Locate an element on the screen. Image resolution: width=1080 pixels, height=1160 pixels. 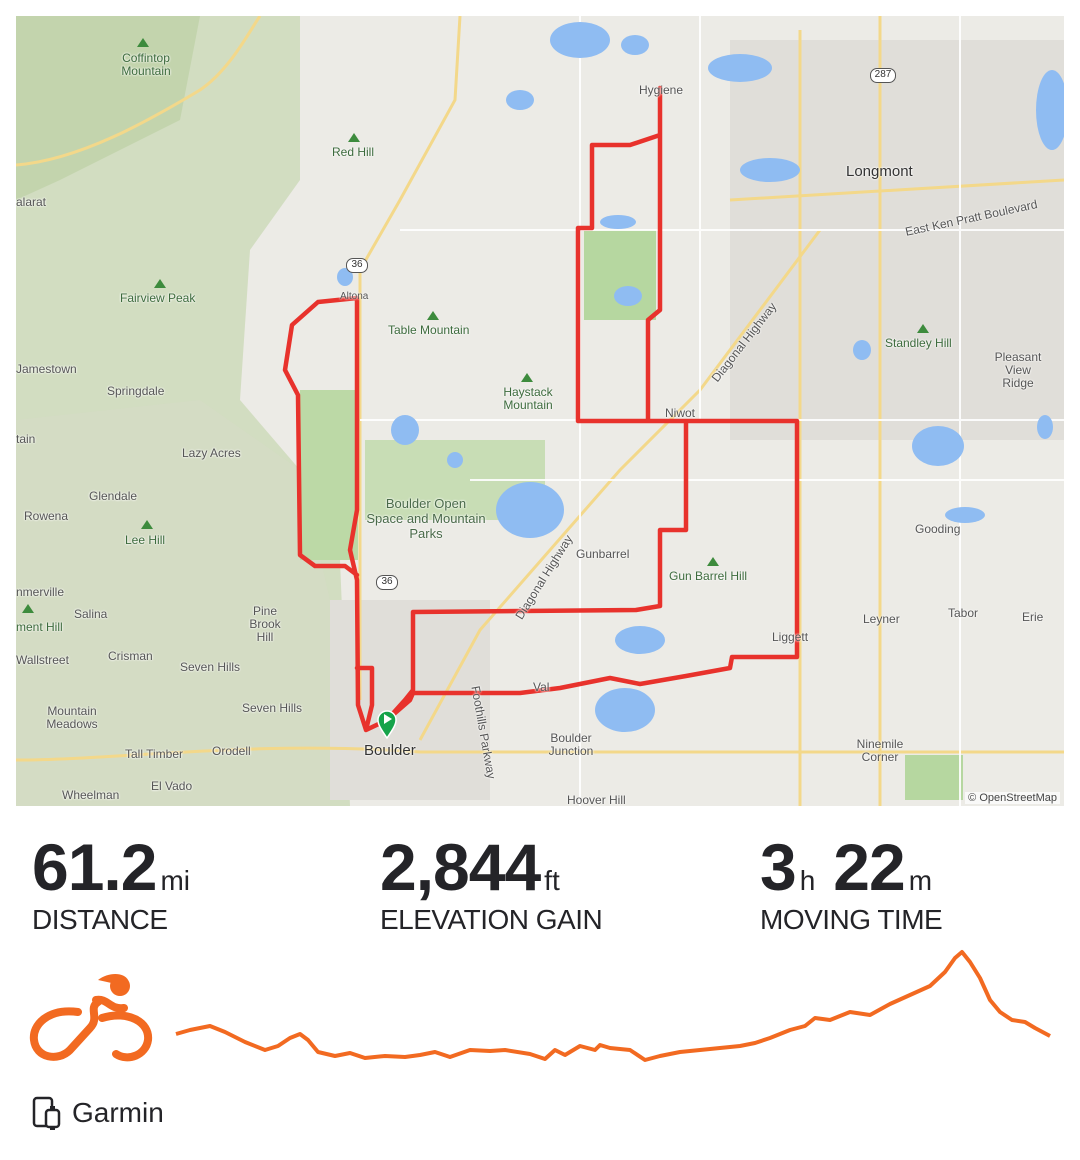
stat-value: 22 is located at coordinates (869, 867).